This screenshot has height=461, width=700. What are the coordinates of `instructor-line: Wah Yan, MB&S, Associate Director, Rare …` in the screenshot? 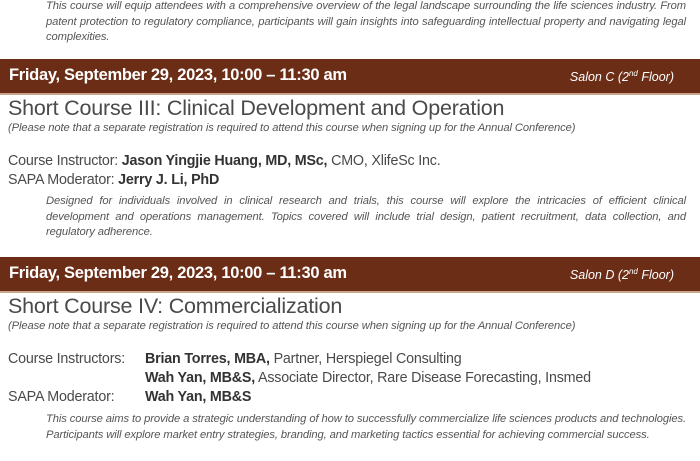 It's located at (368, 378).